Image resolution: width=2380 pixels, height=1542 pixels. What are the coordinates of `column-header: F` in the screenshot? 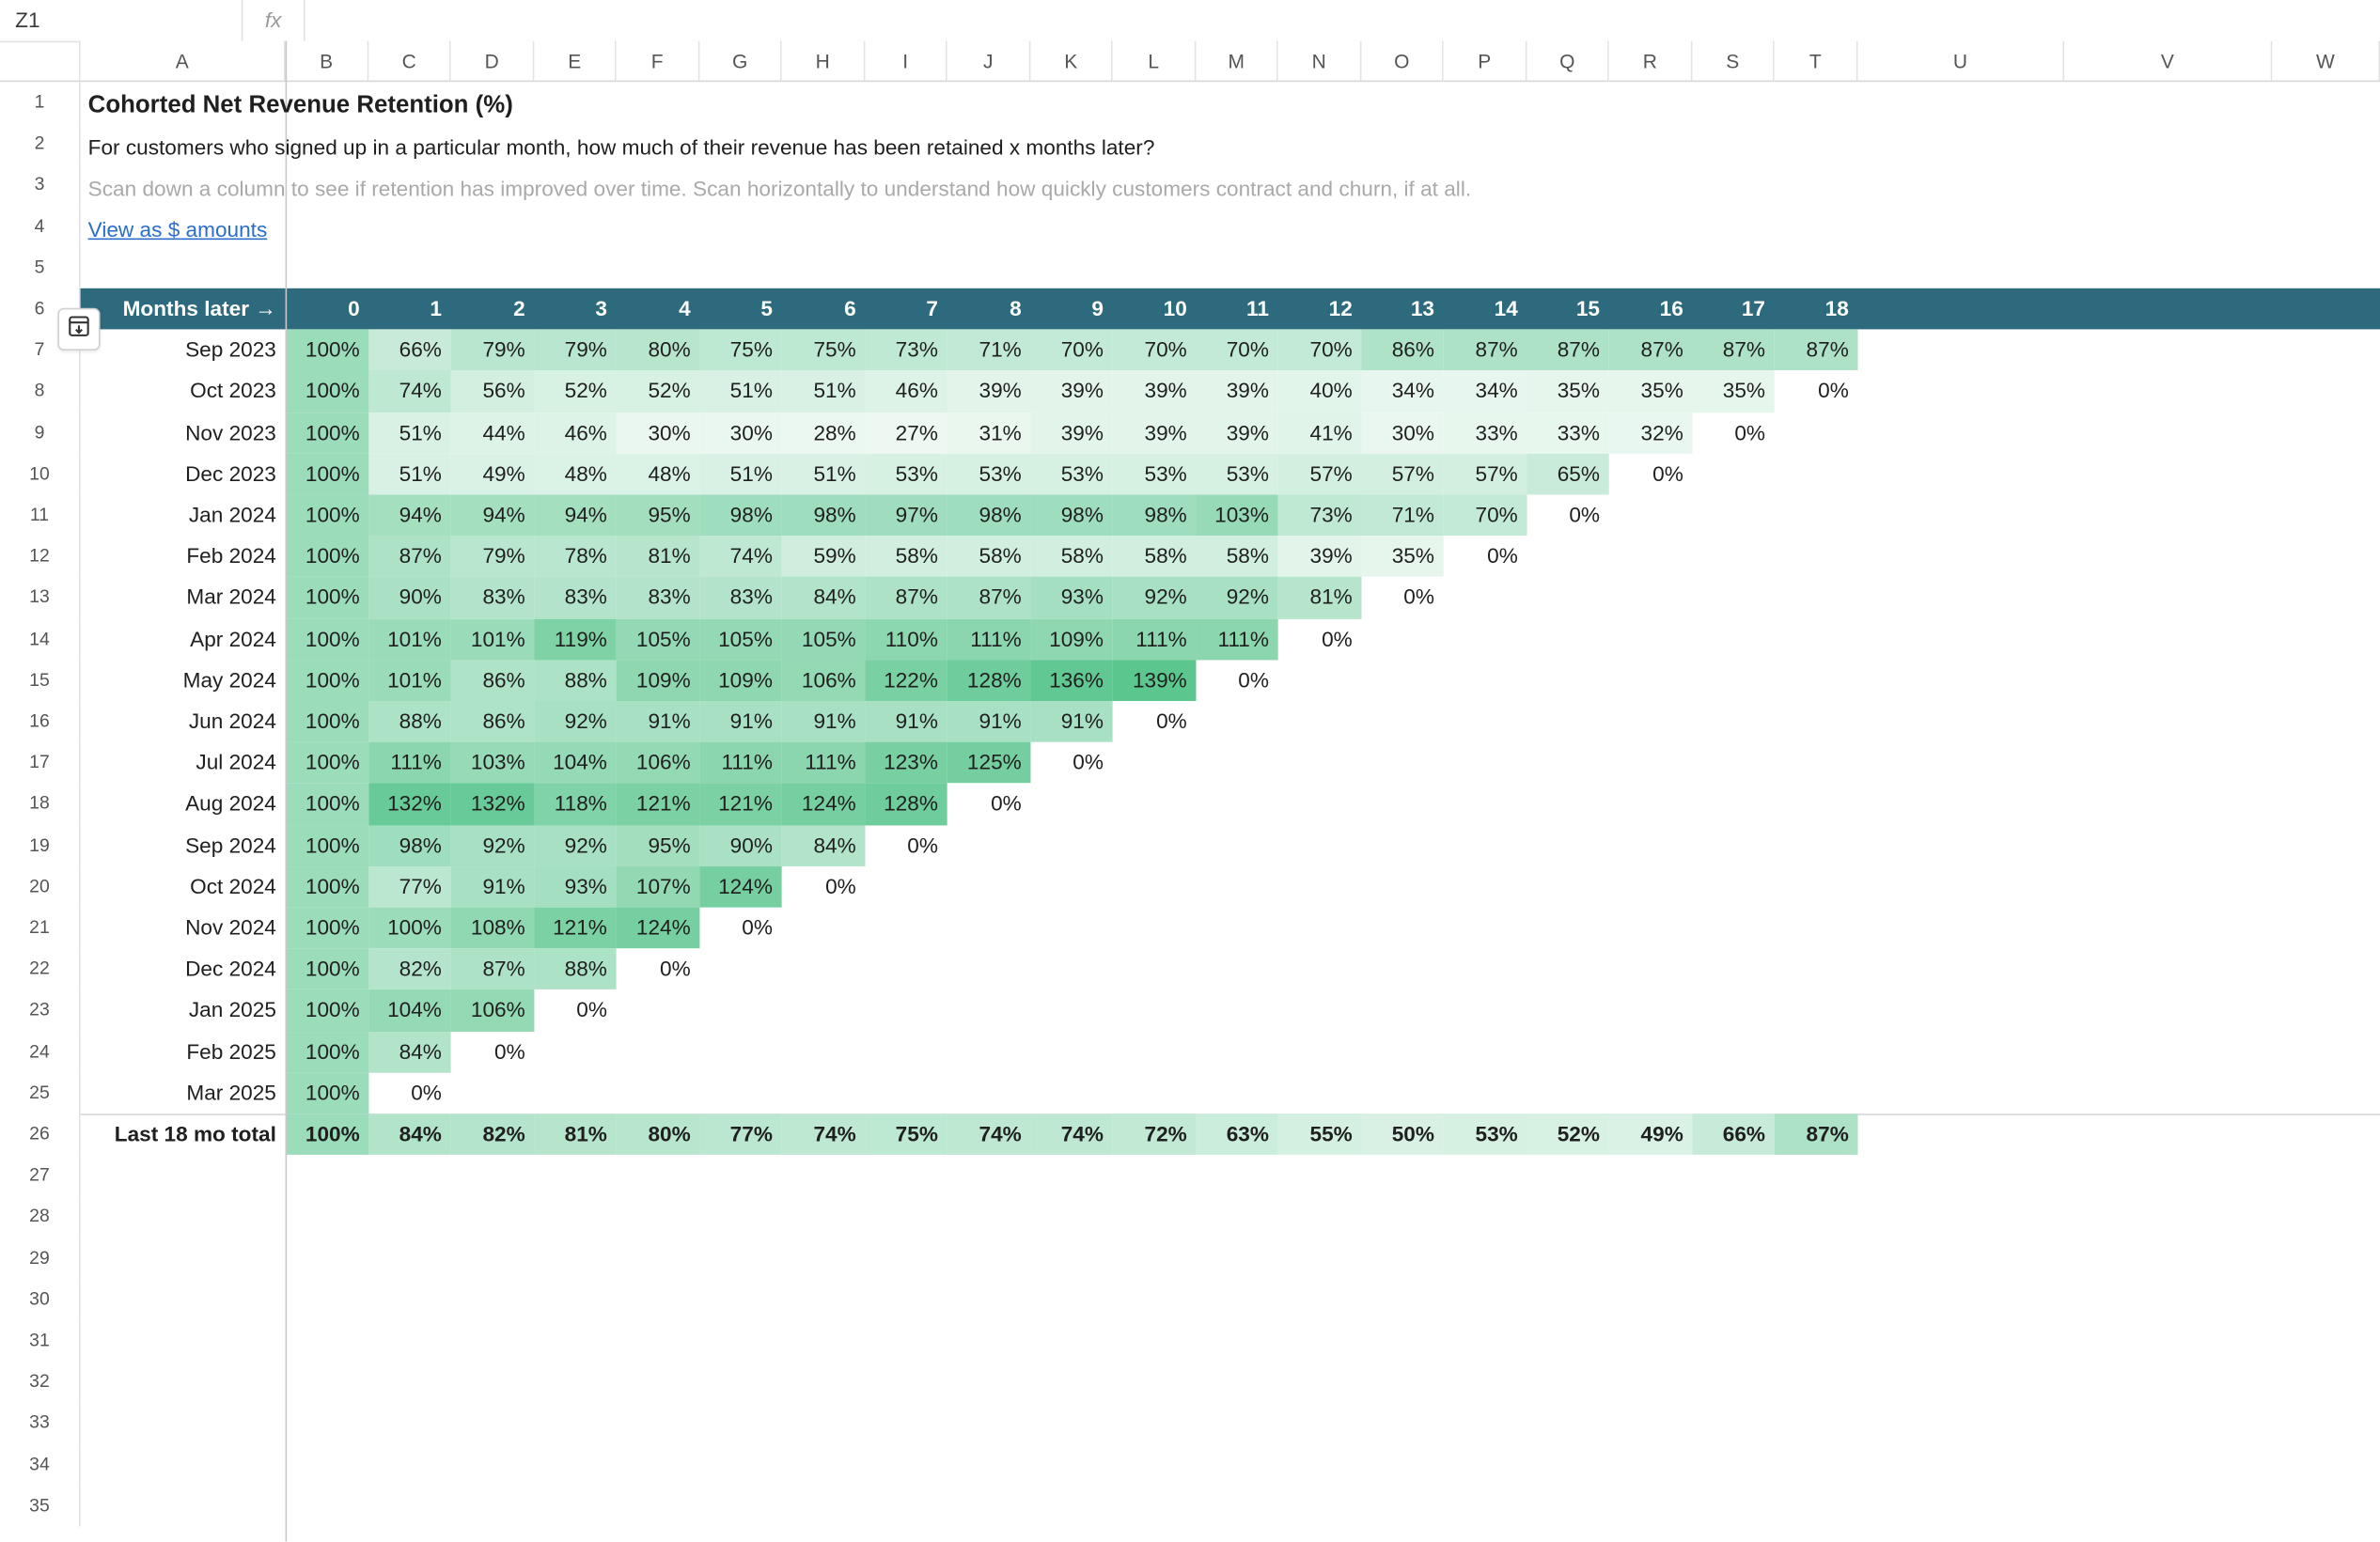 It's located at (658, 61).